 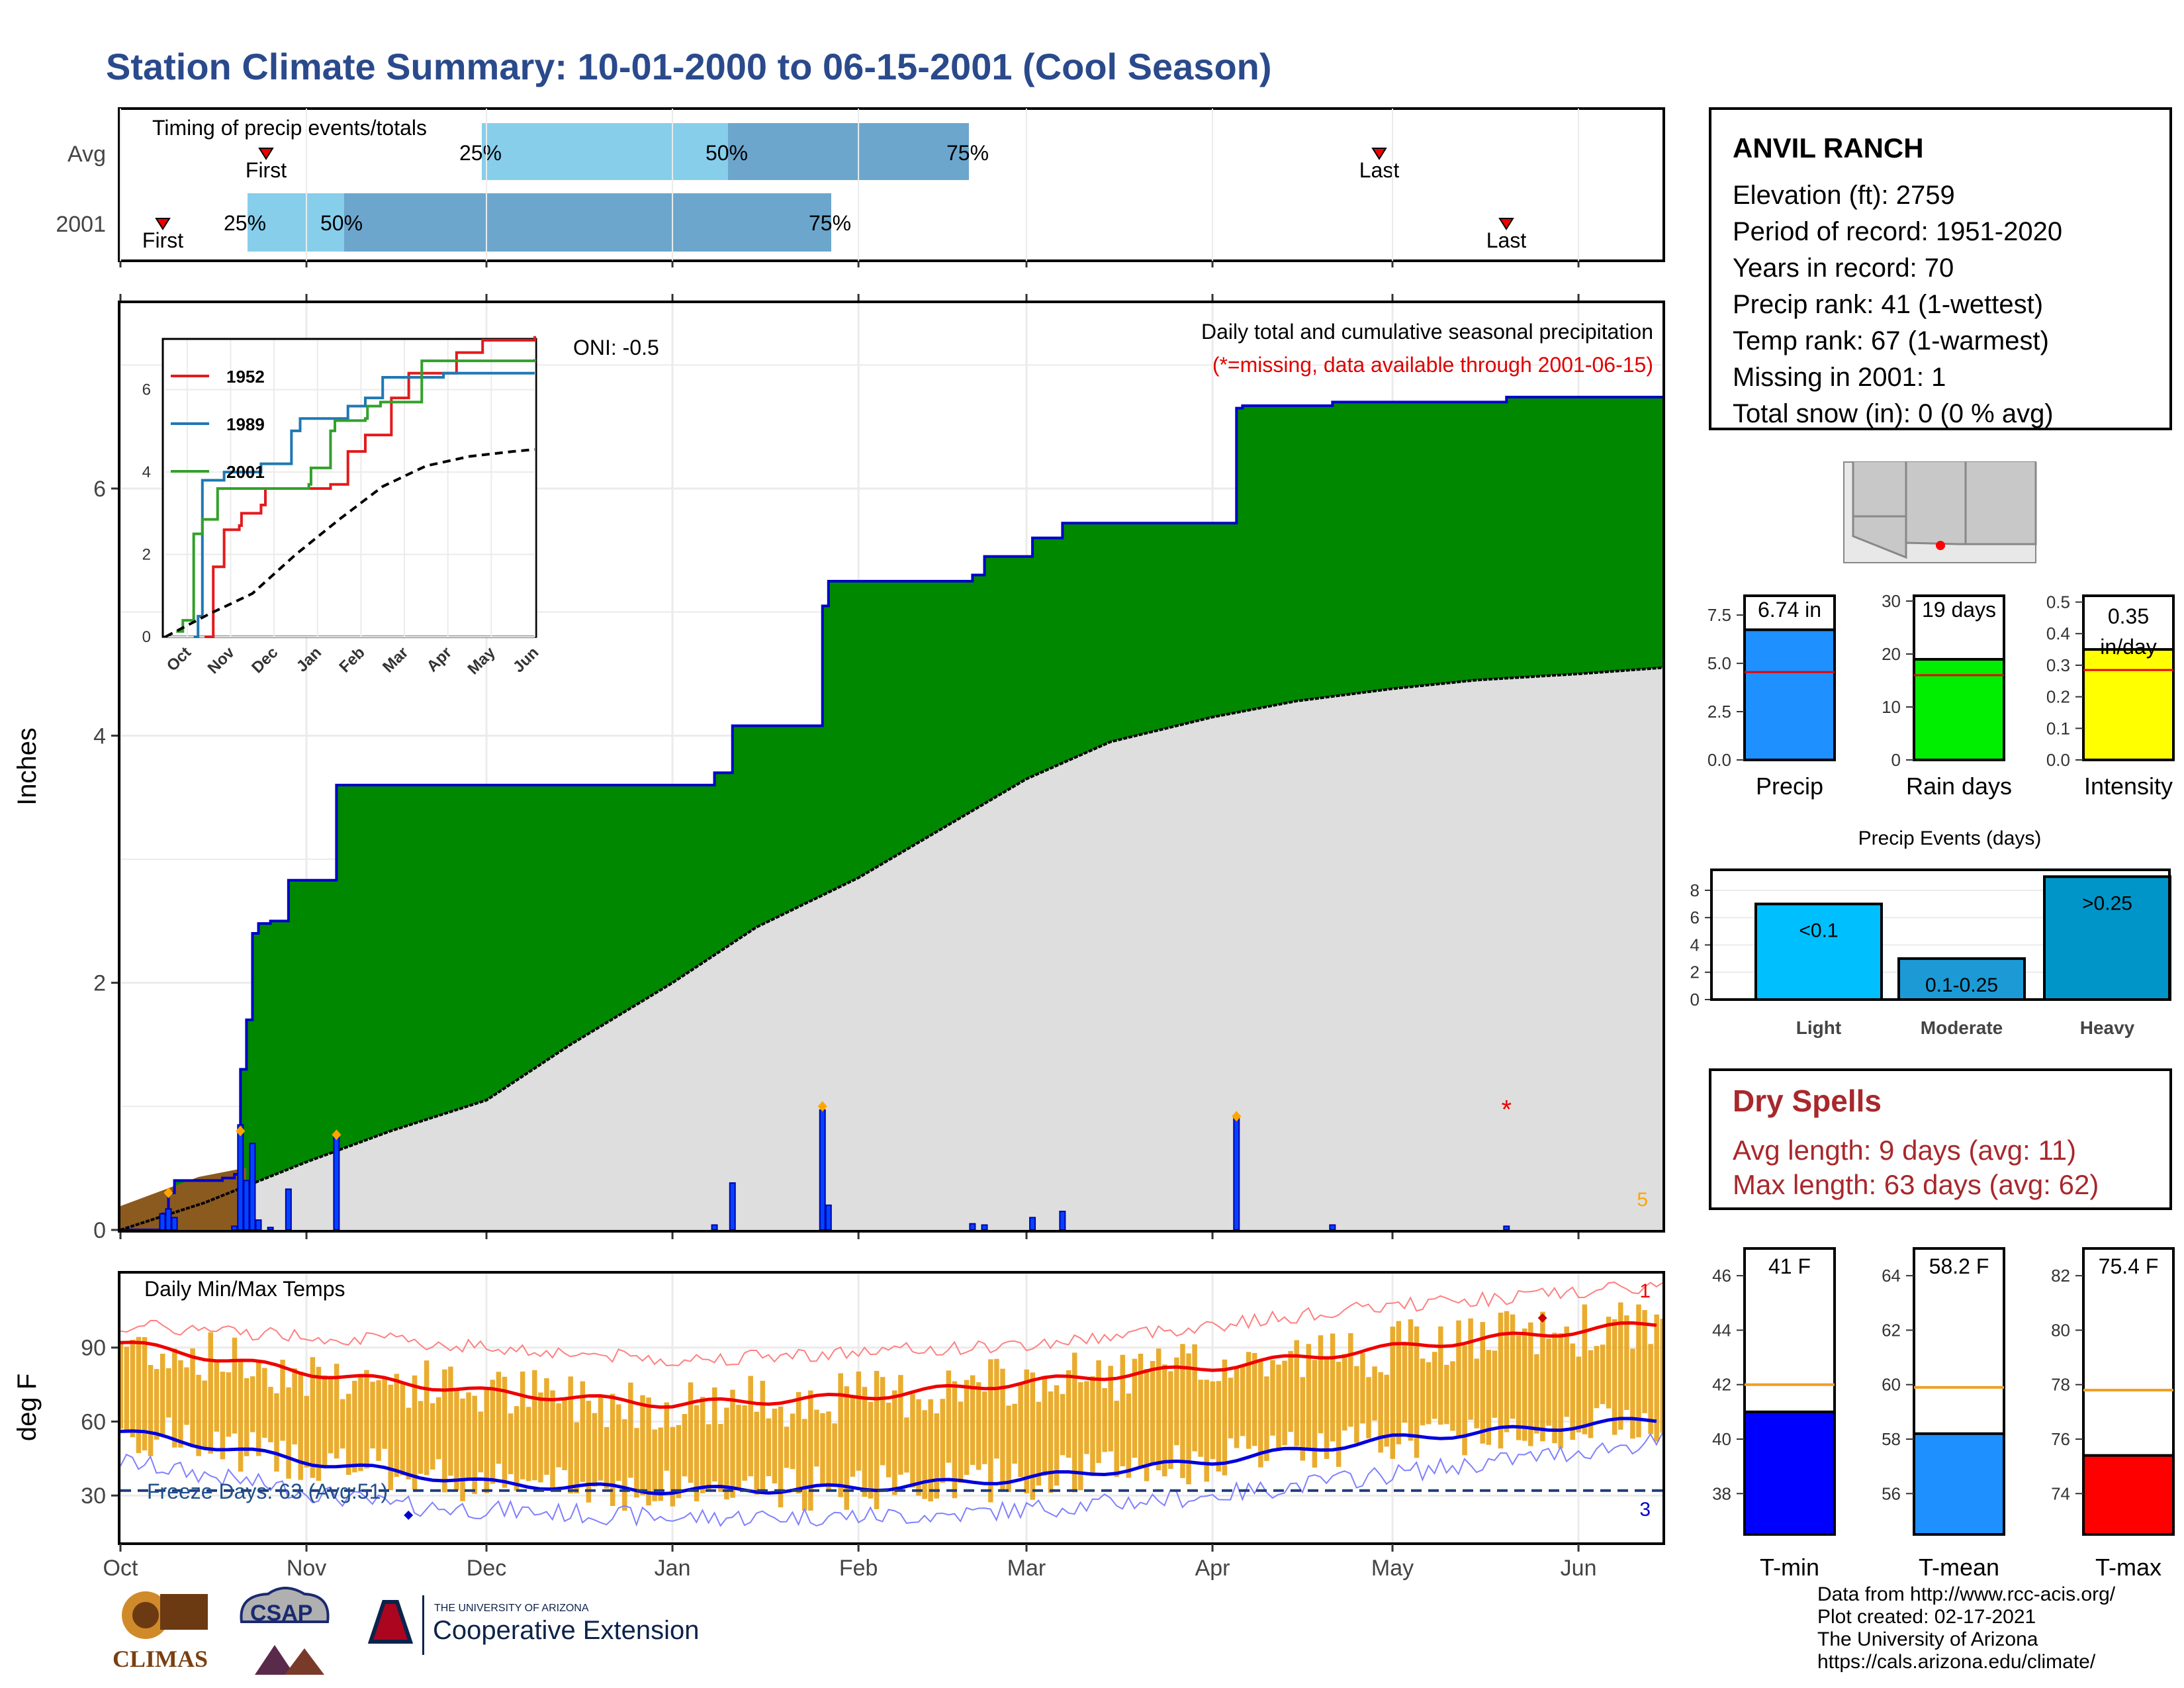 I want to click on stat-bar-value-label: 6.74 in, so click(x=1789, y=610).